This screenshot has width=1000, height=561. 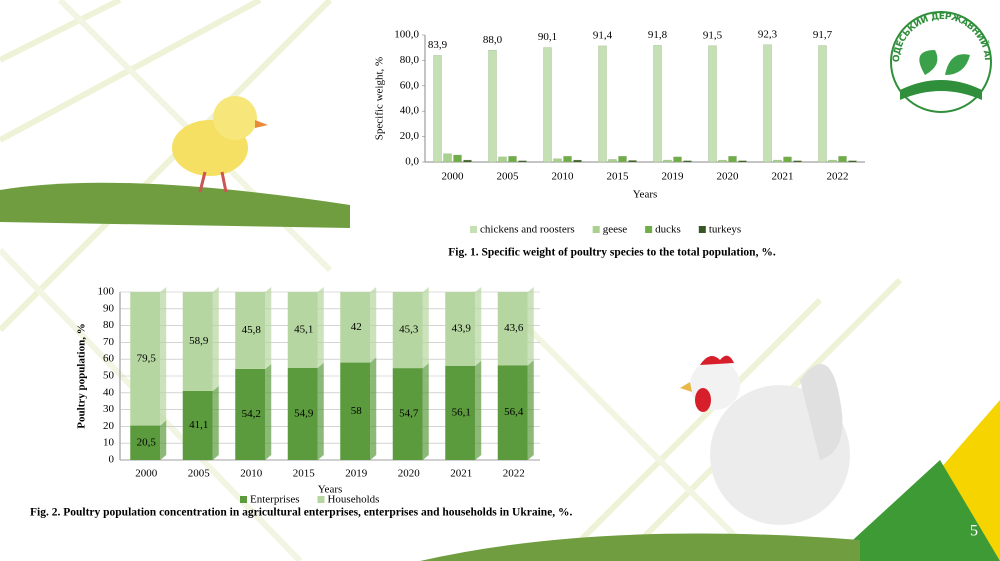 I want to click on corner-green, so click(x=915, y=510).